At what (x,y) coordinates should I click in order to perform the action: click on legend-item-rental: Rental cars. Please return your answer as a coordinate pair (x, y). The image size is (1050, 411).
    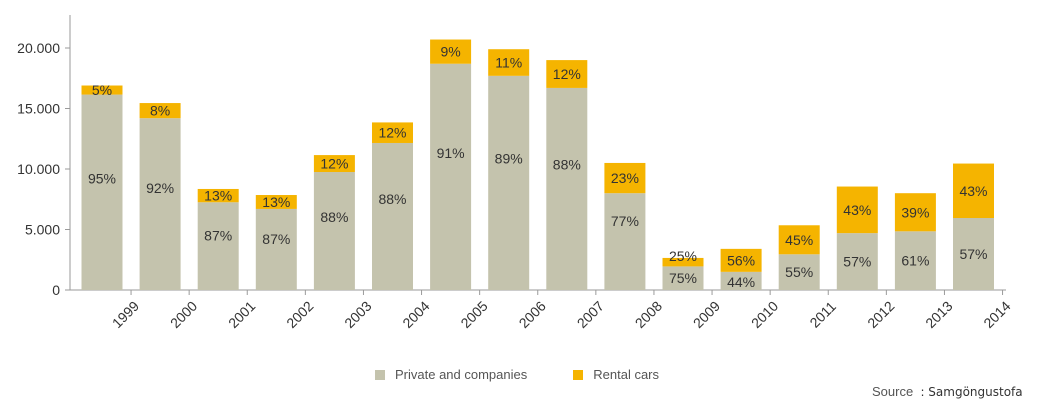
    Looking at the image, I should click on (616, 374).